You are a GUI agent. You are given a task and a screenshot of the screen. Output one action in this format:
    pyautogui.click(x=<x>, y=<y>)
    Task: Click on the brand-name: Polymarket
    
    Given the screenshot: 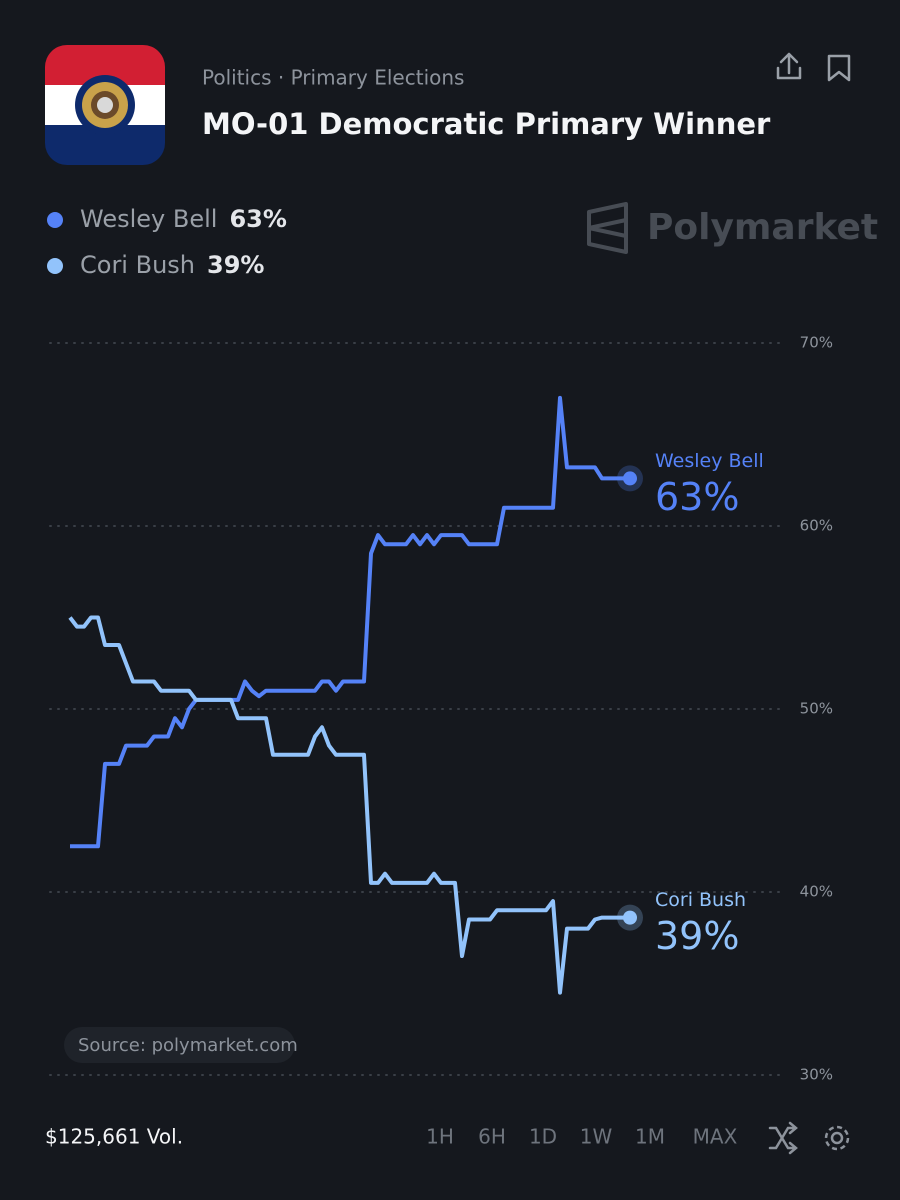 What is the action you would take?
    pyautogui.click(x=762, y=227)
    